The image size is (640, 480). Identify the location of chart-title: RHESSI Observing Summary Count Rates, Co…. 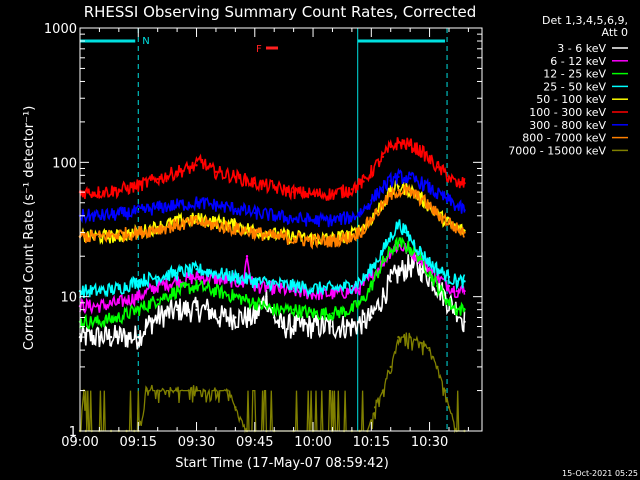
(280, 12).